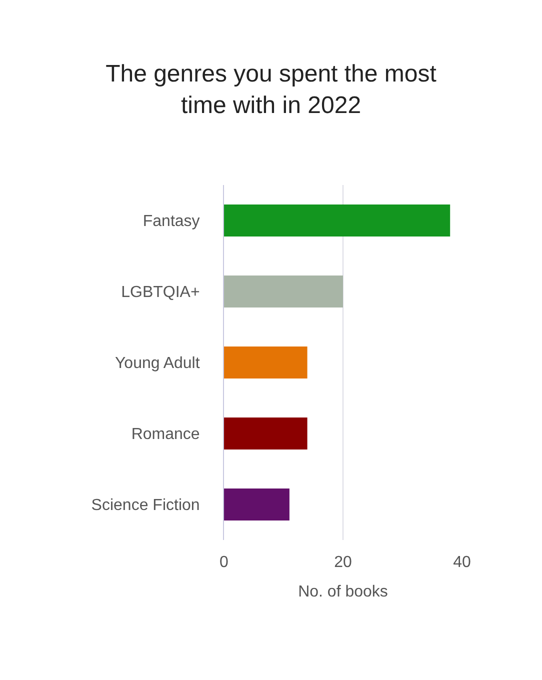 This screenshot has width=542, height=680. Describe the element at coordinates (171, 221) in the screenshot. I see `y-tick-label: Fantasy` at that location.